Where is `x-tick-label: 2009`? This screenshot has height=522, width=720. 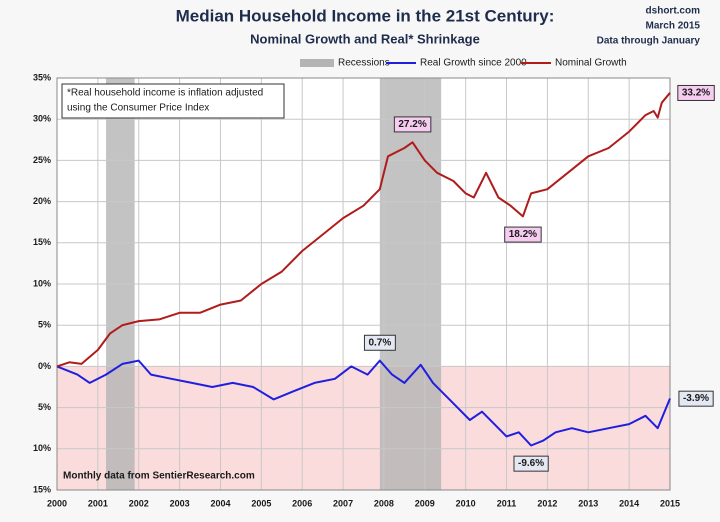
x-tick-label: 2009 is located at coordinates (425, 503).